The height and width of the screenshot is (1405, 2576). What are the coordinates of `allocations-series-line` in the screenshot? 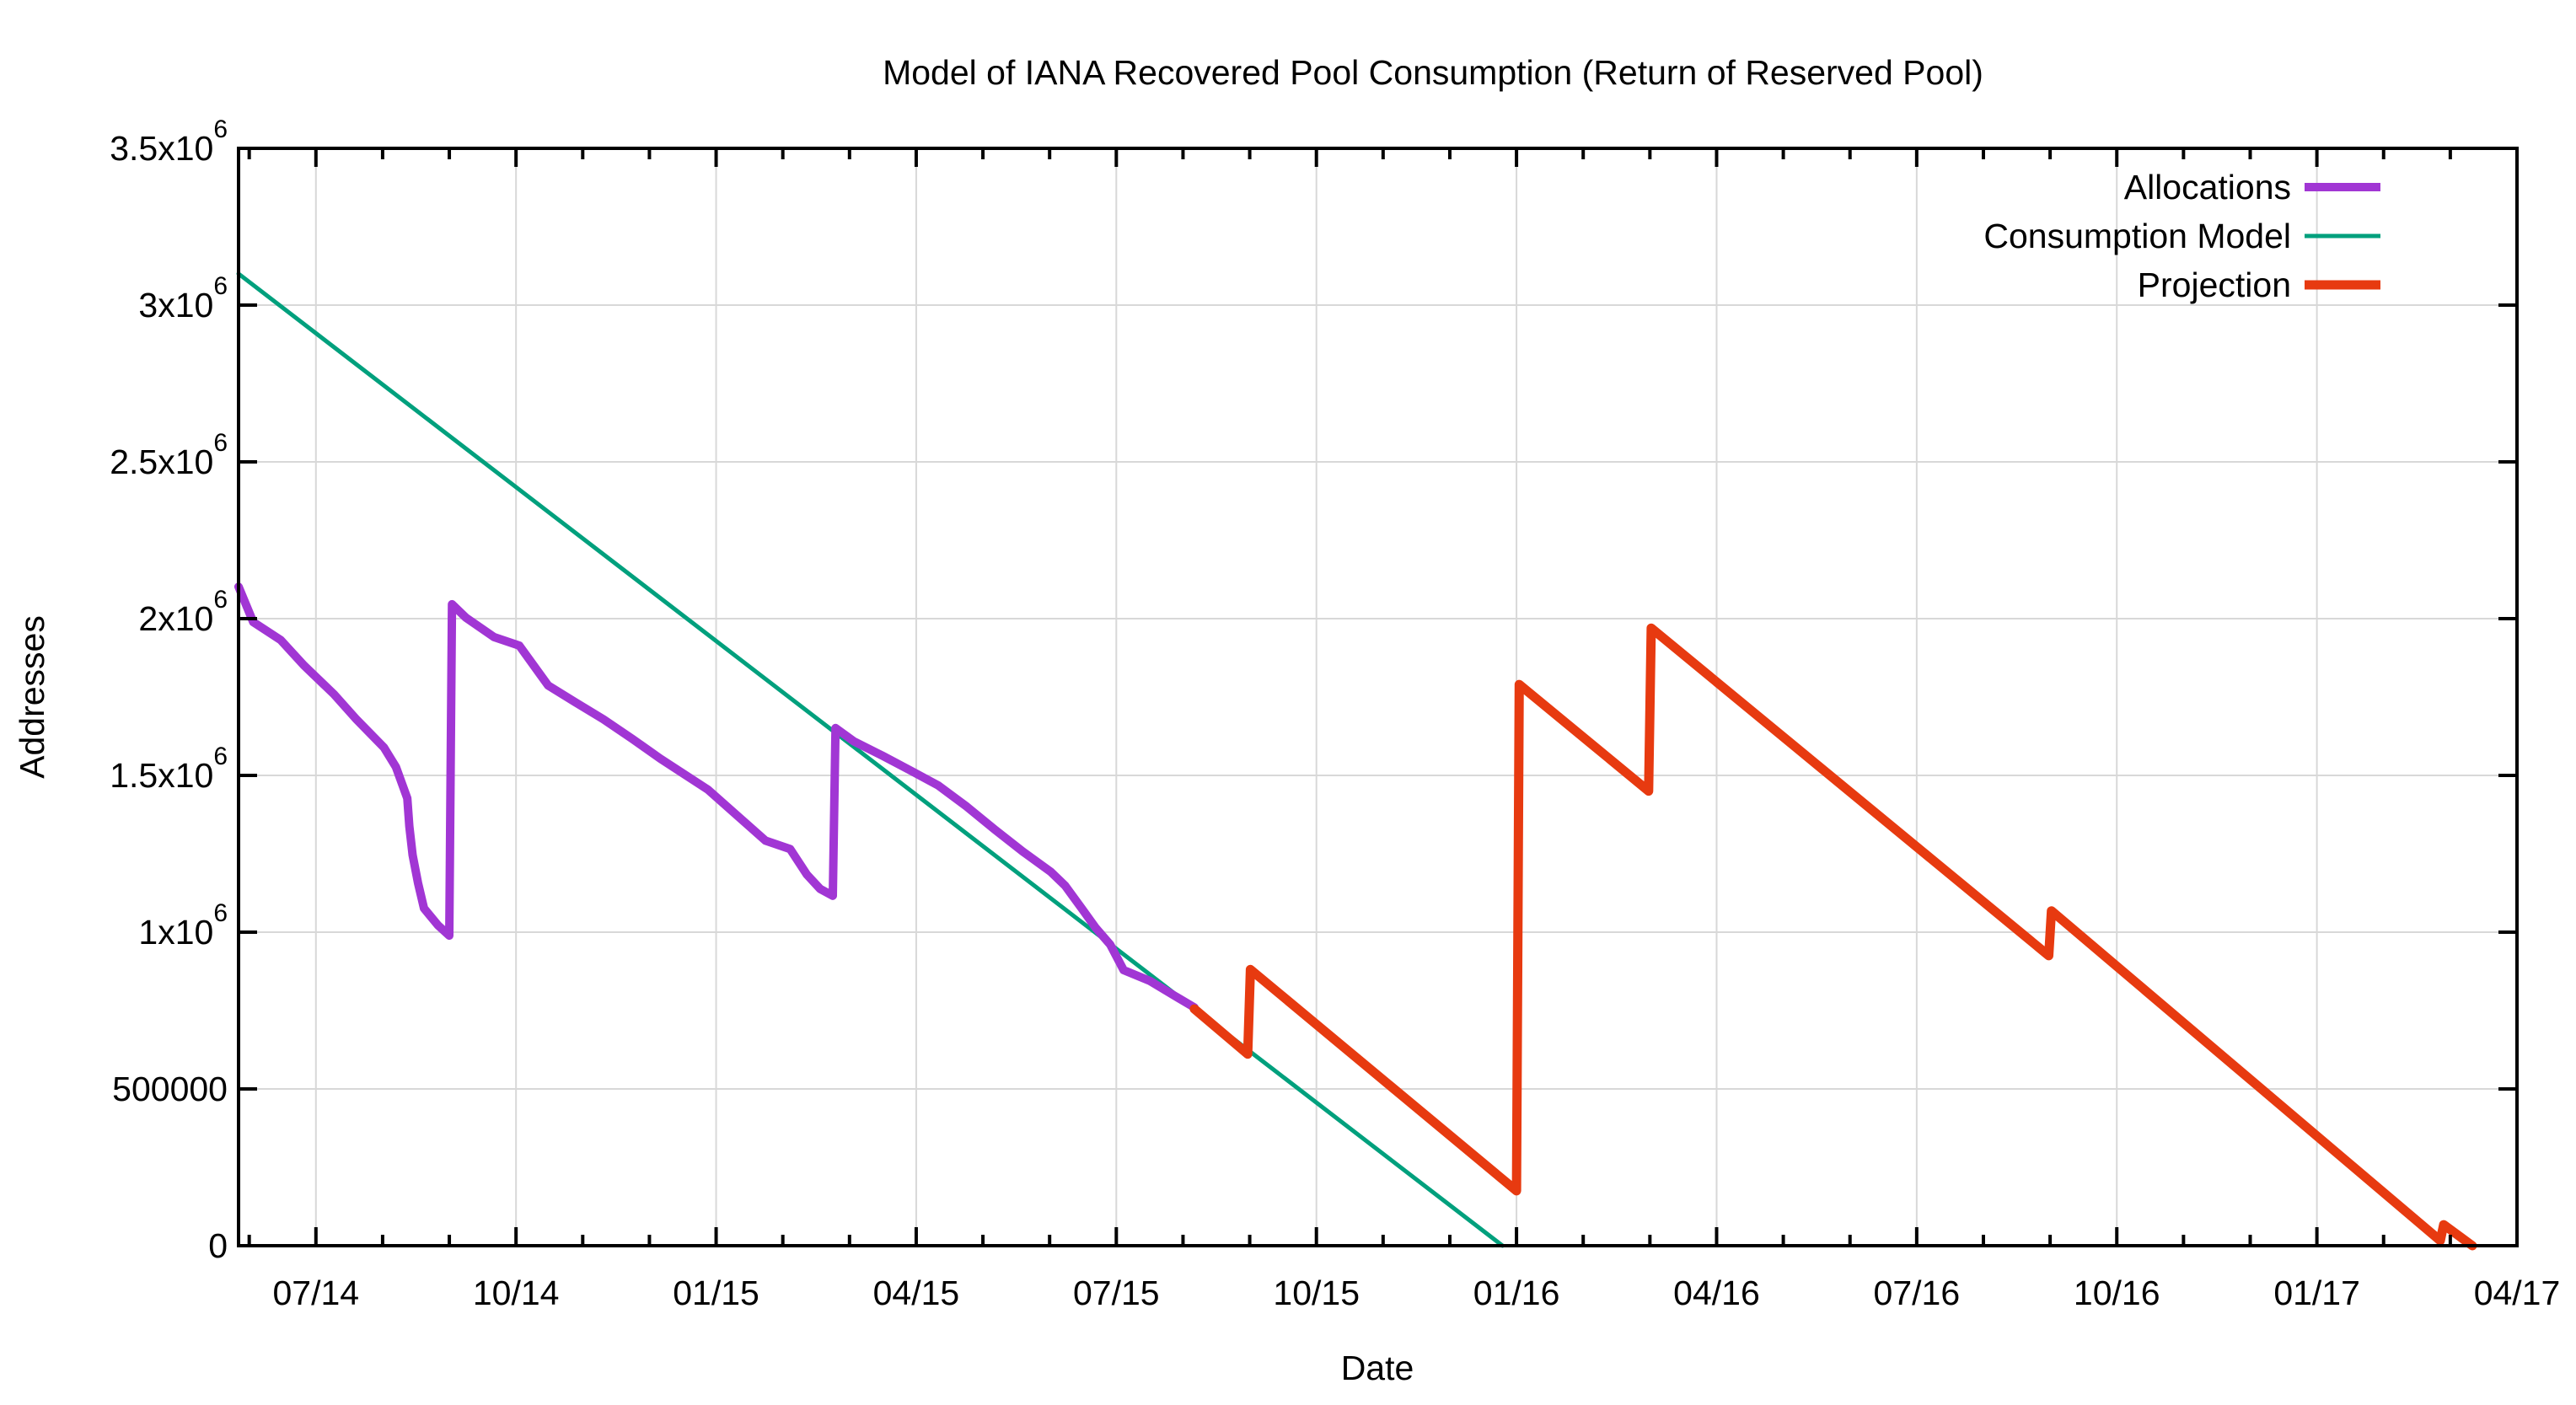 It's located at (716, 797).